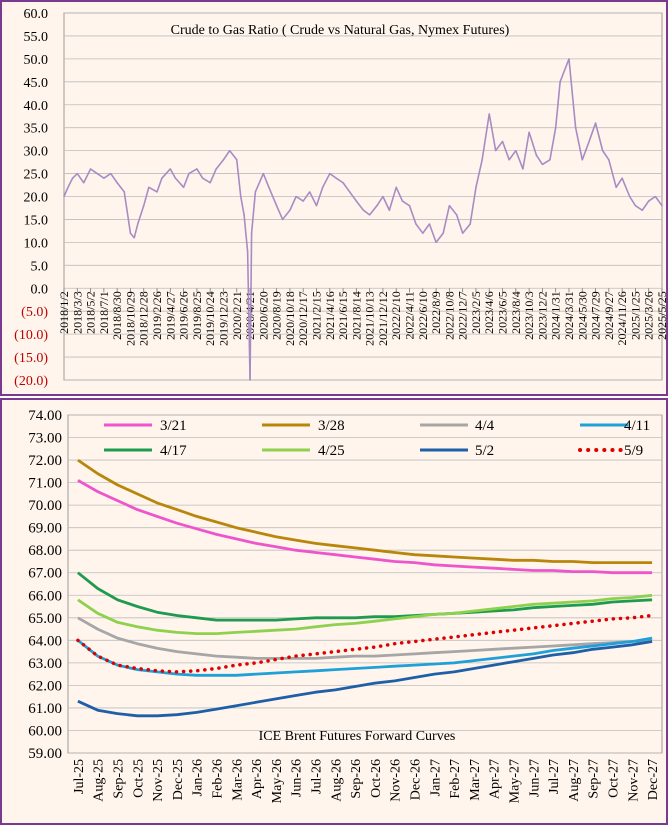 This screenshot has height=827, width=672. I want to click on brent-x-tick-label: Jul-27, so click(554, 776).